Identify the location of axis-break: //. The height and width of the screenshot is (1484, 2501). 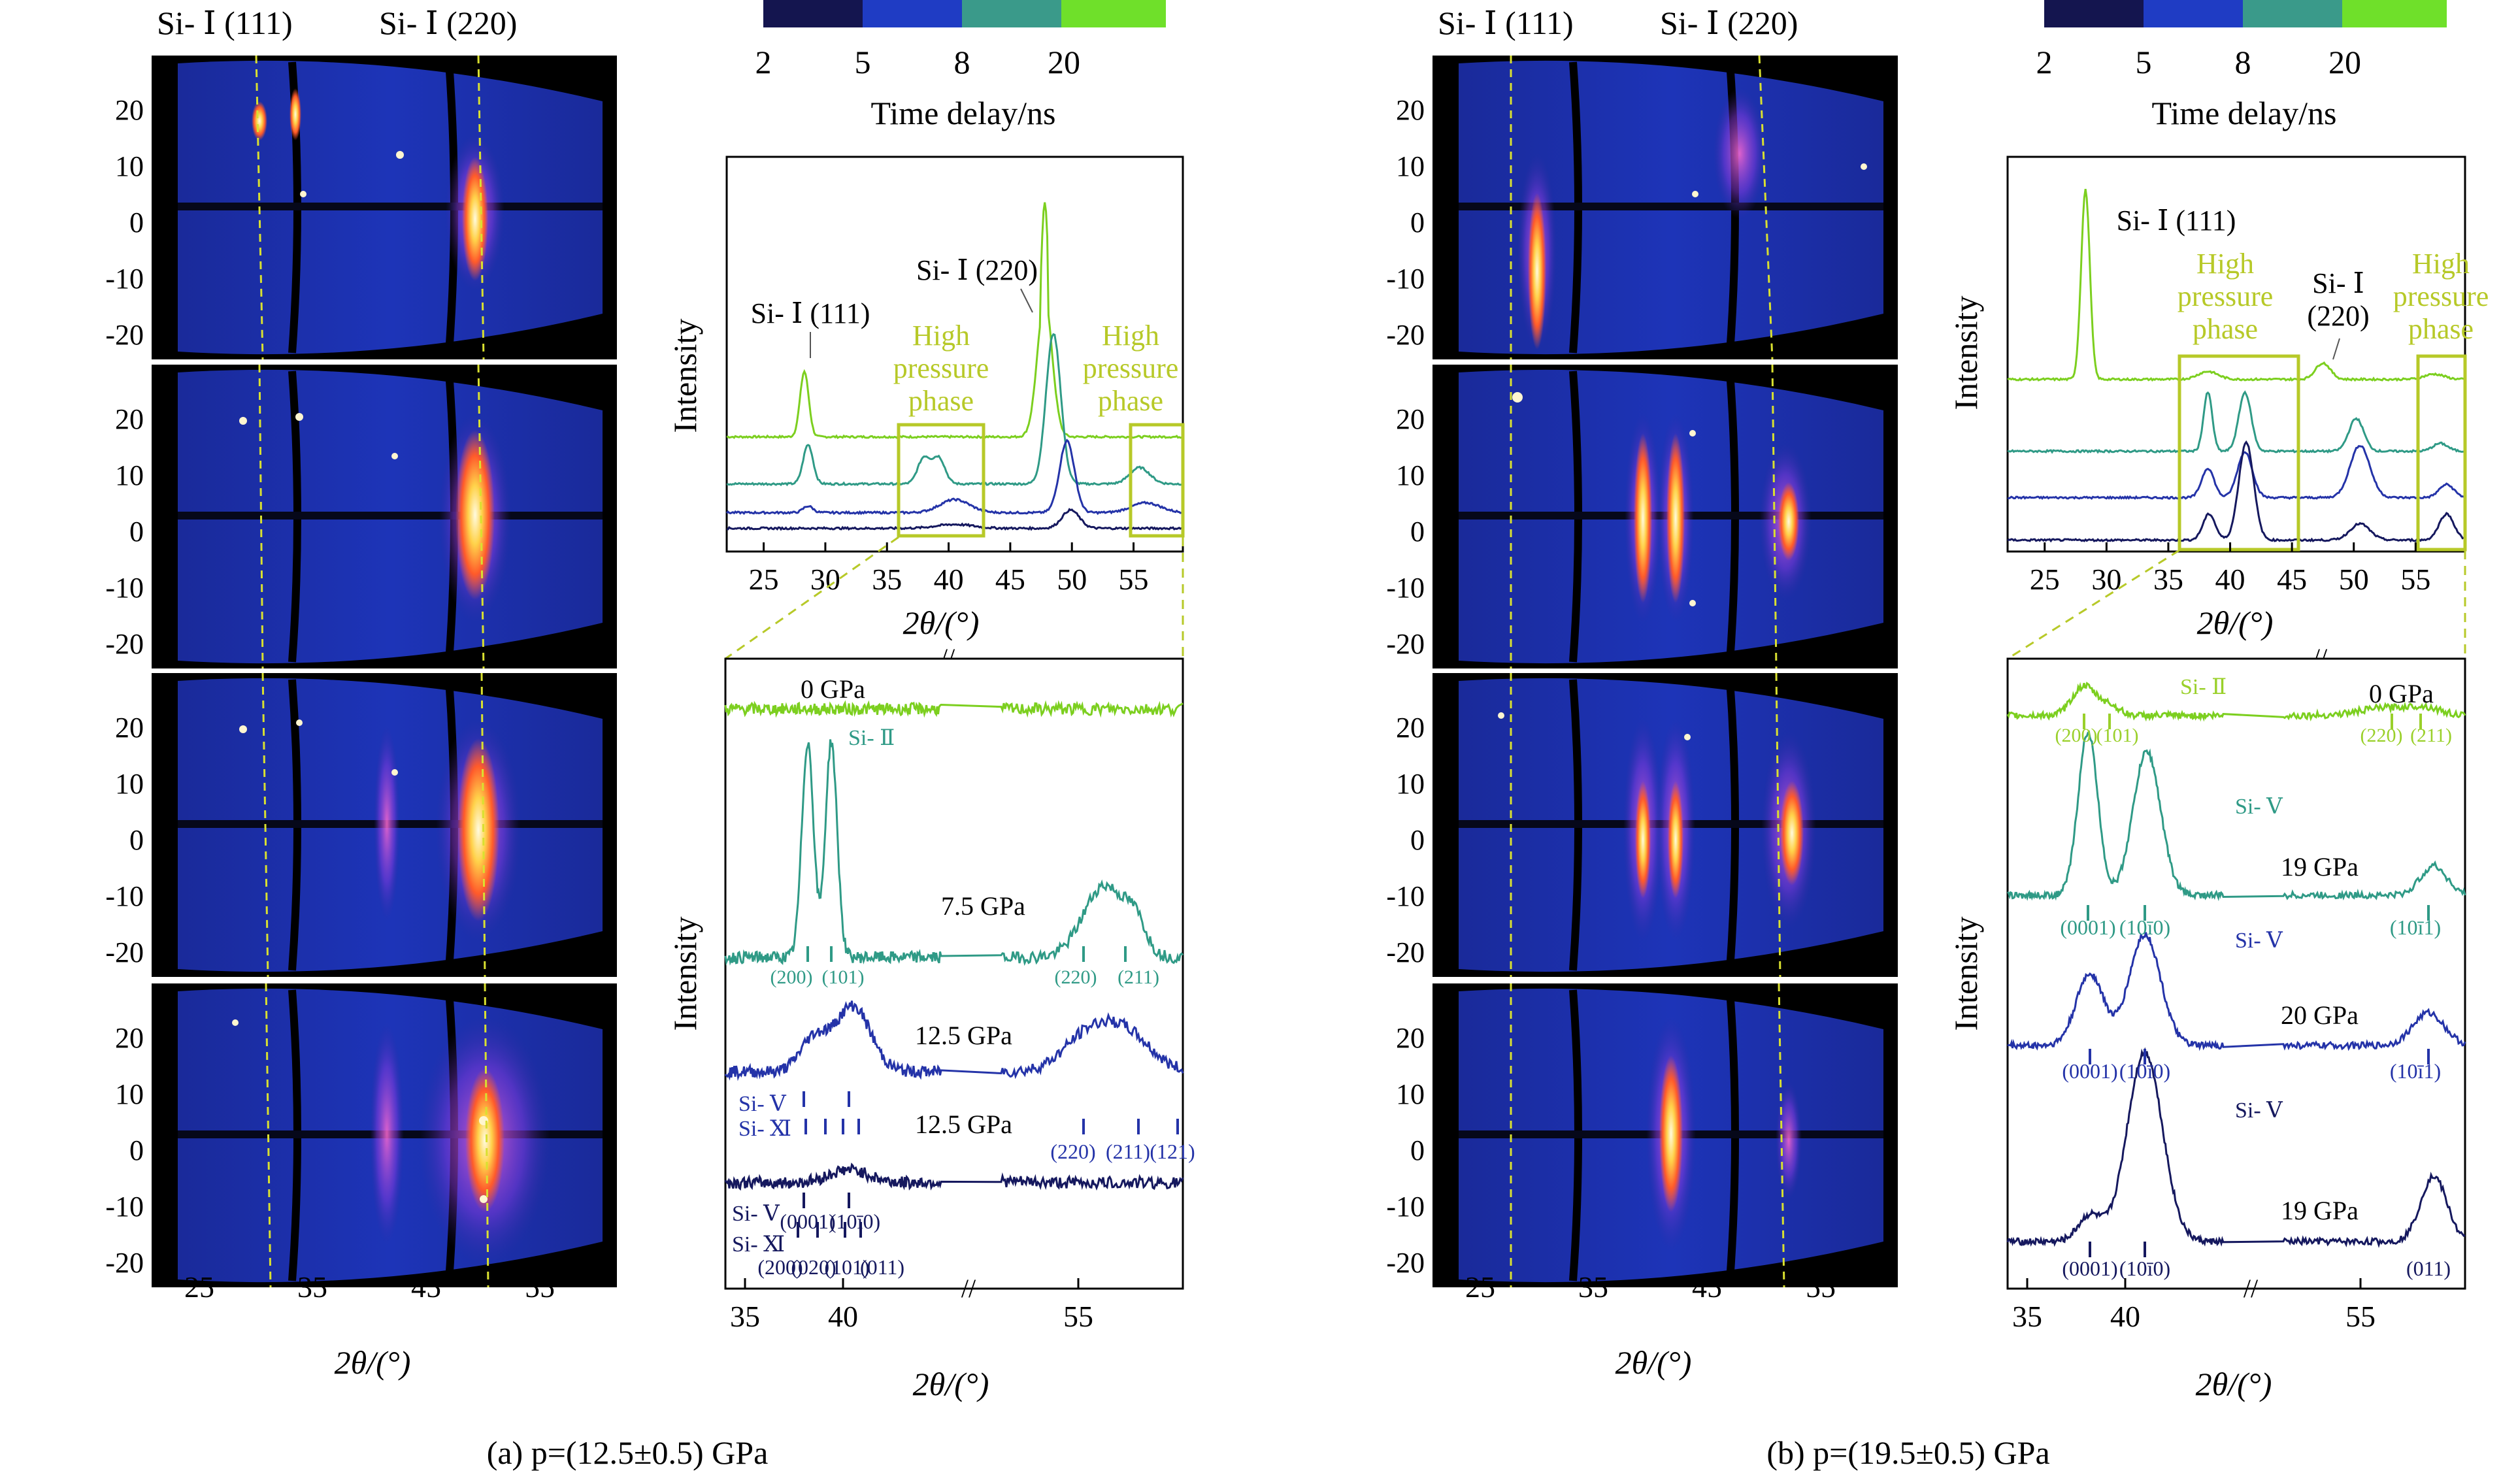
(2251, 1288).